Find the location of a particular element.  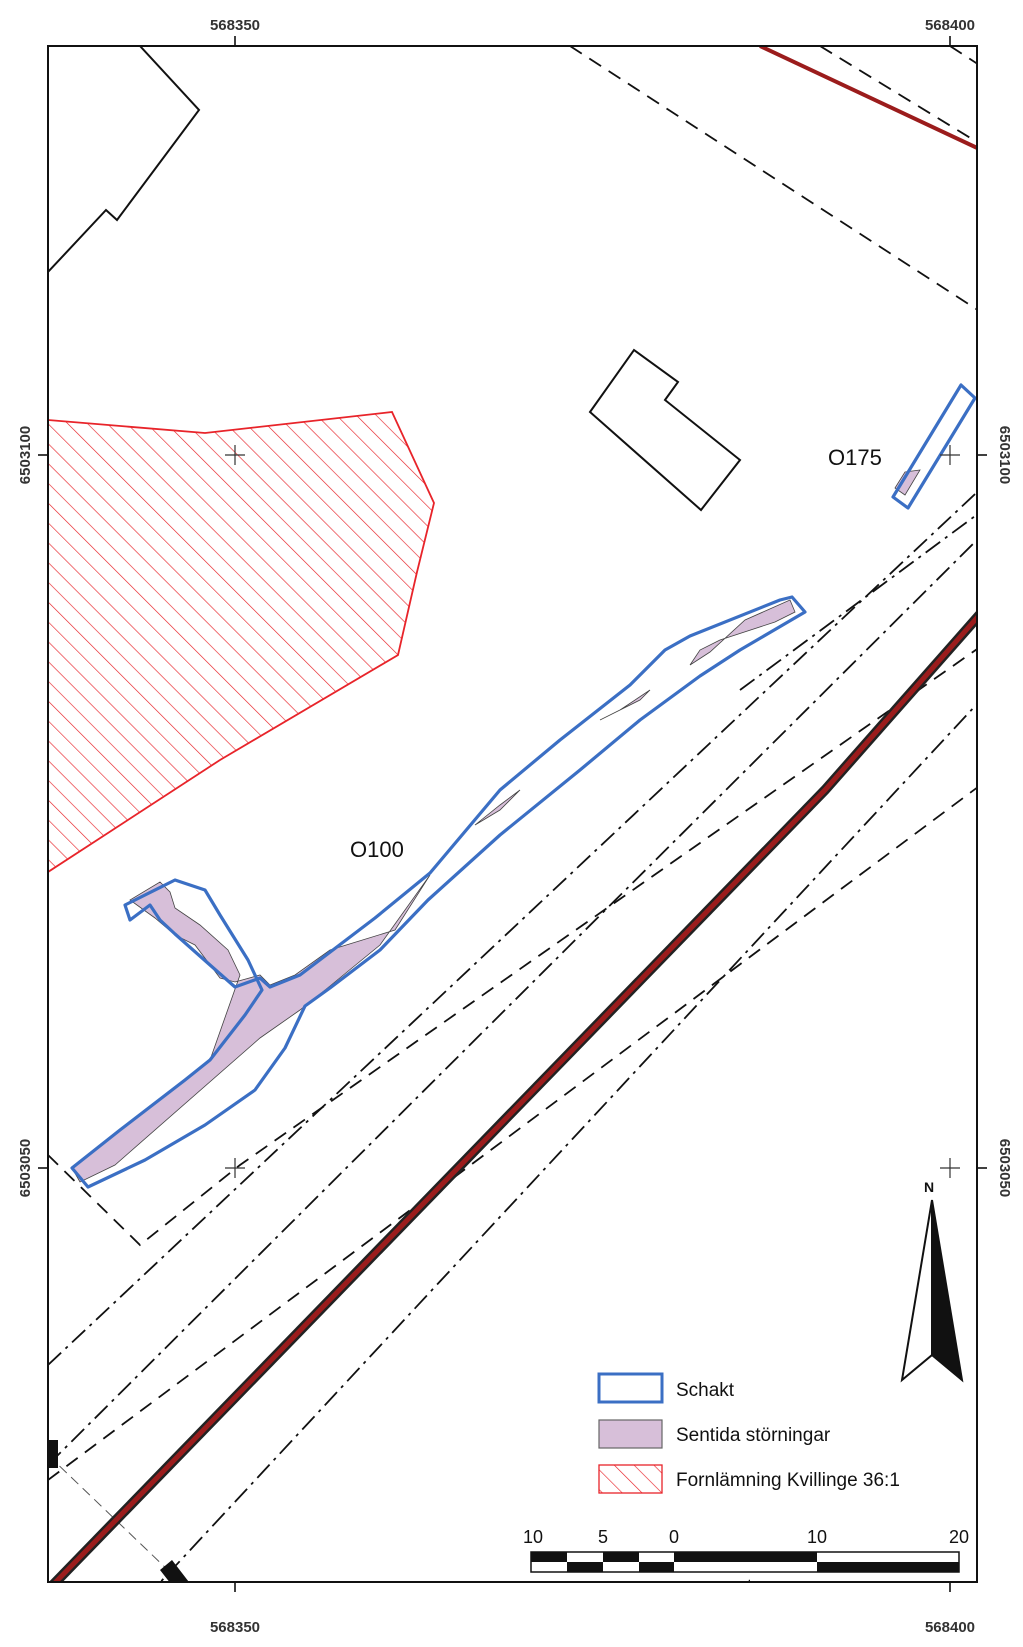

x-coord-bottom-568350: 568350 is located at coordinates (235, 1627).